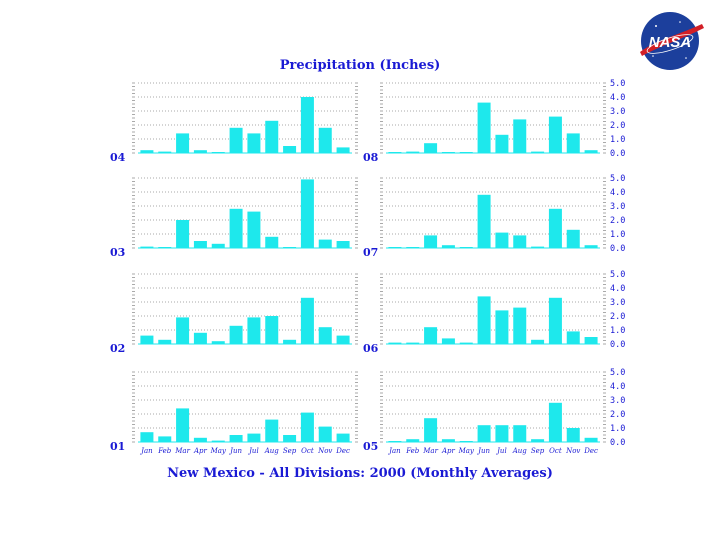 Image resolution: width=720 pixels, height=540 pixels. Describe the element at coordinates (290, 438) in the screenshot. I see `bar-01-sep` at that location.